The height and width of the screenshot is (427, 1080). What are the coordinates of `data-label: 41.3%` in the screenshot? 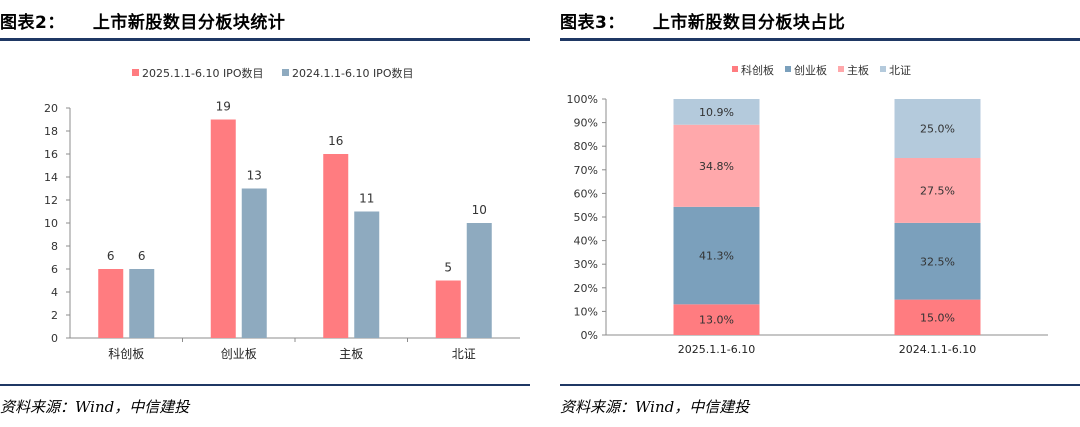 It's located at (716, 256).